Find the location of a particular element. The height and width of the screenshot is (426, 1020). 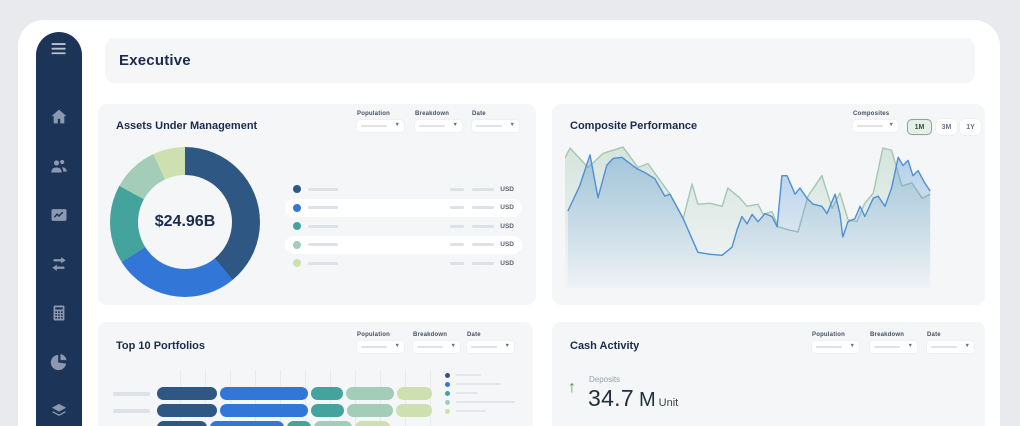

aum-legend-list: USD USD USD USD USD is located at coordinates (403, 226).